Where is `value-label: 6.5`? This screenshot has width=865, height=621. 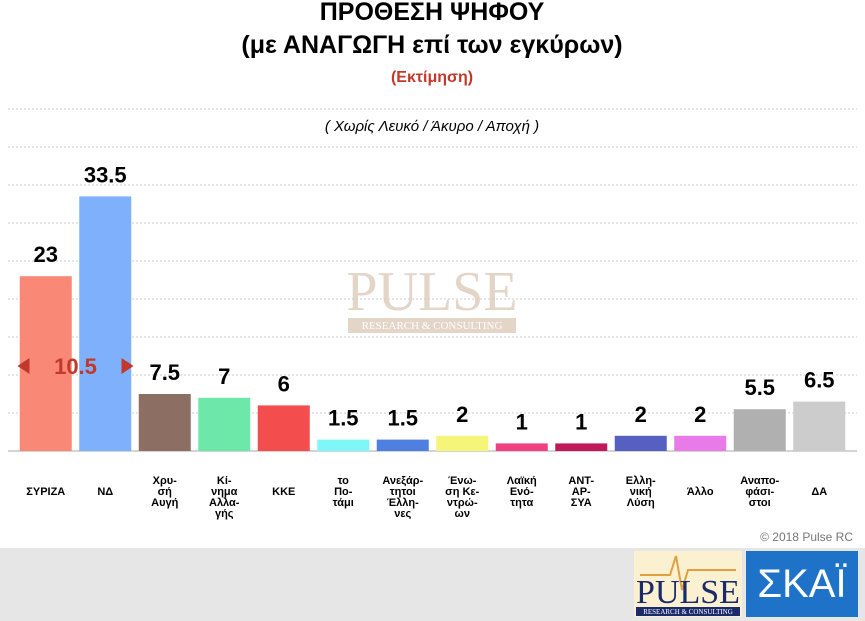 value-label: 6.5 is located at coordinates (819, 380).